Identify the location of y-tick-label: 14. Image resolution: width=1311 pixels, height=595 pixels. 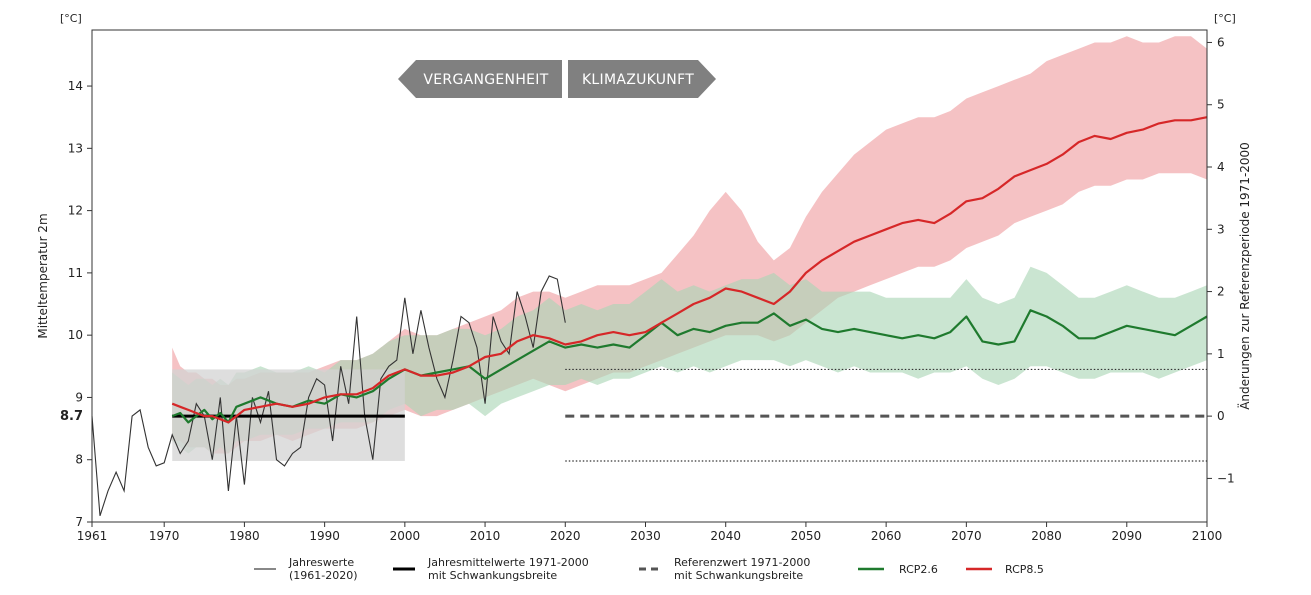
(75, 86).